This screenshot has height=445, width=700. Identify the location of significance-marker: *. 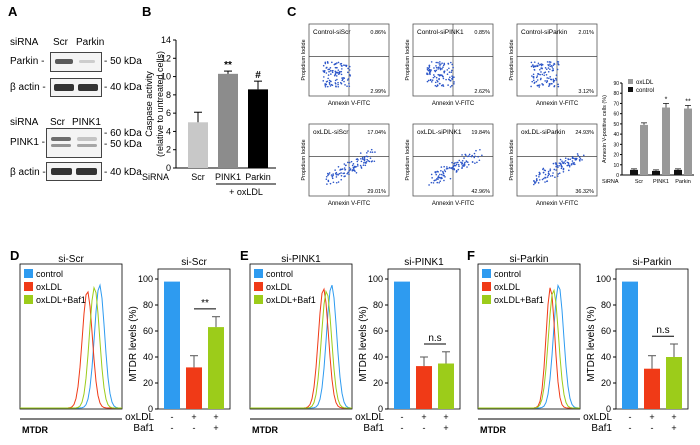
(666, 99).